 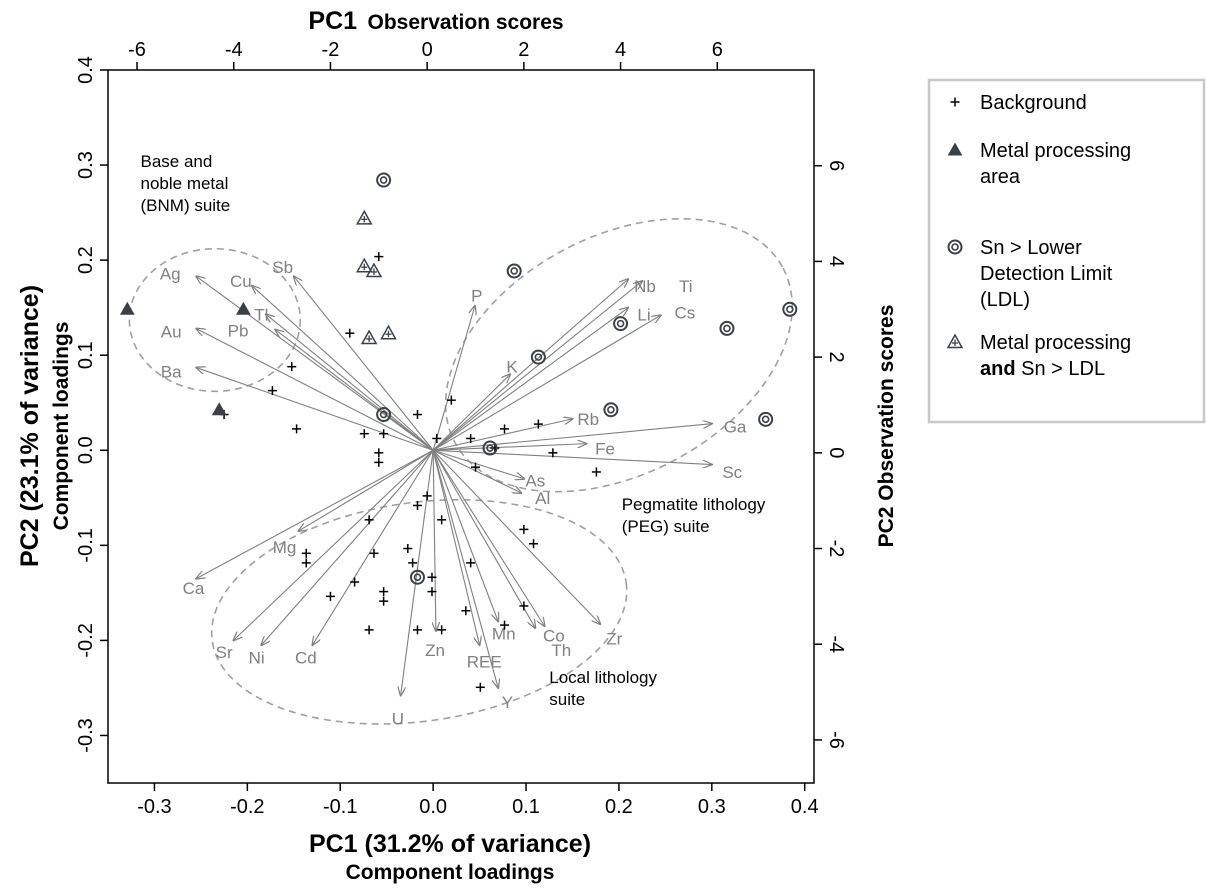 What do you see at coordinates (478, 464) in the screenshot?
I see `loading-arrow-as` at bounding box center [478, 464].